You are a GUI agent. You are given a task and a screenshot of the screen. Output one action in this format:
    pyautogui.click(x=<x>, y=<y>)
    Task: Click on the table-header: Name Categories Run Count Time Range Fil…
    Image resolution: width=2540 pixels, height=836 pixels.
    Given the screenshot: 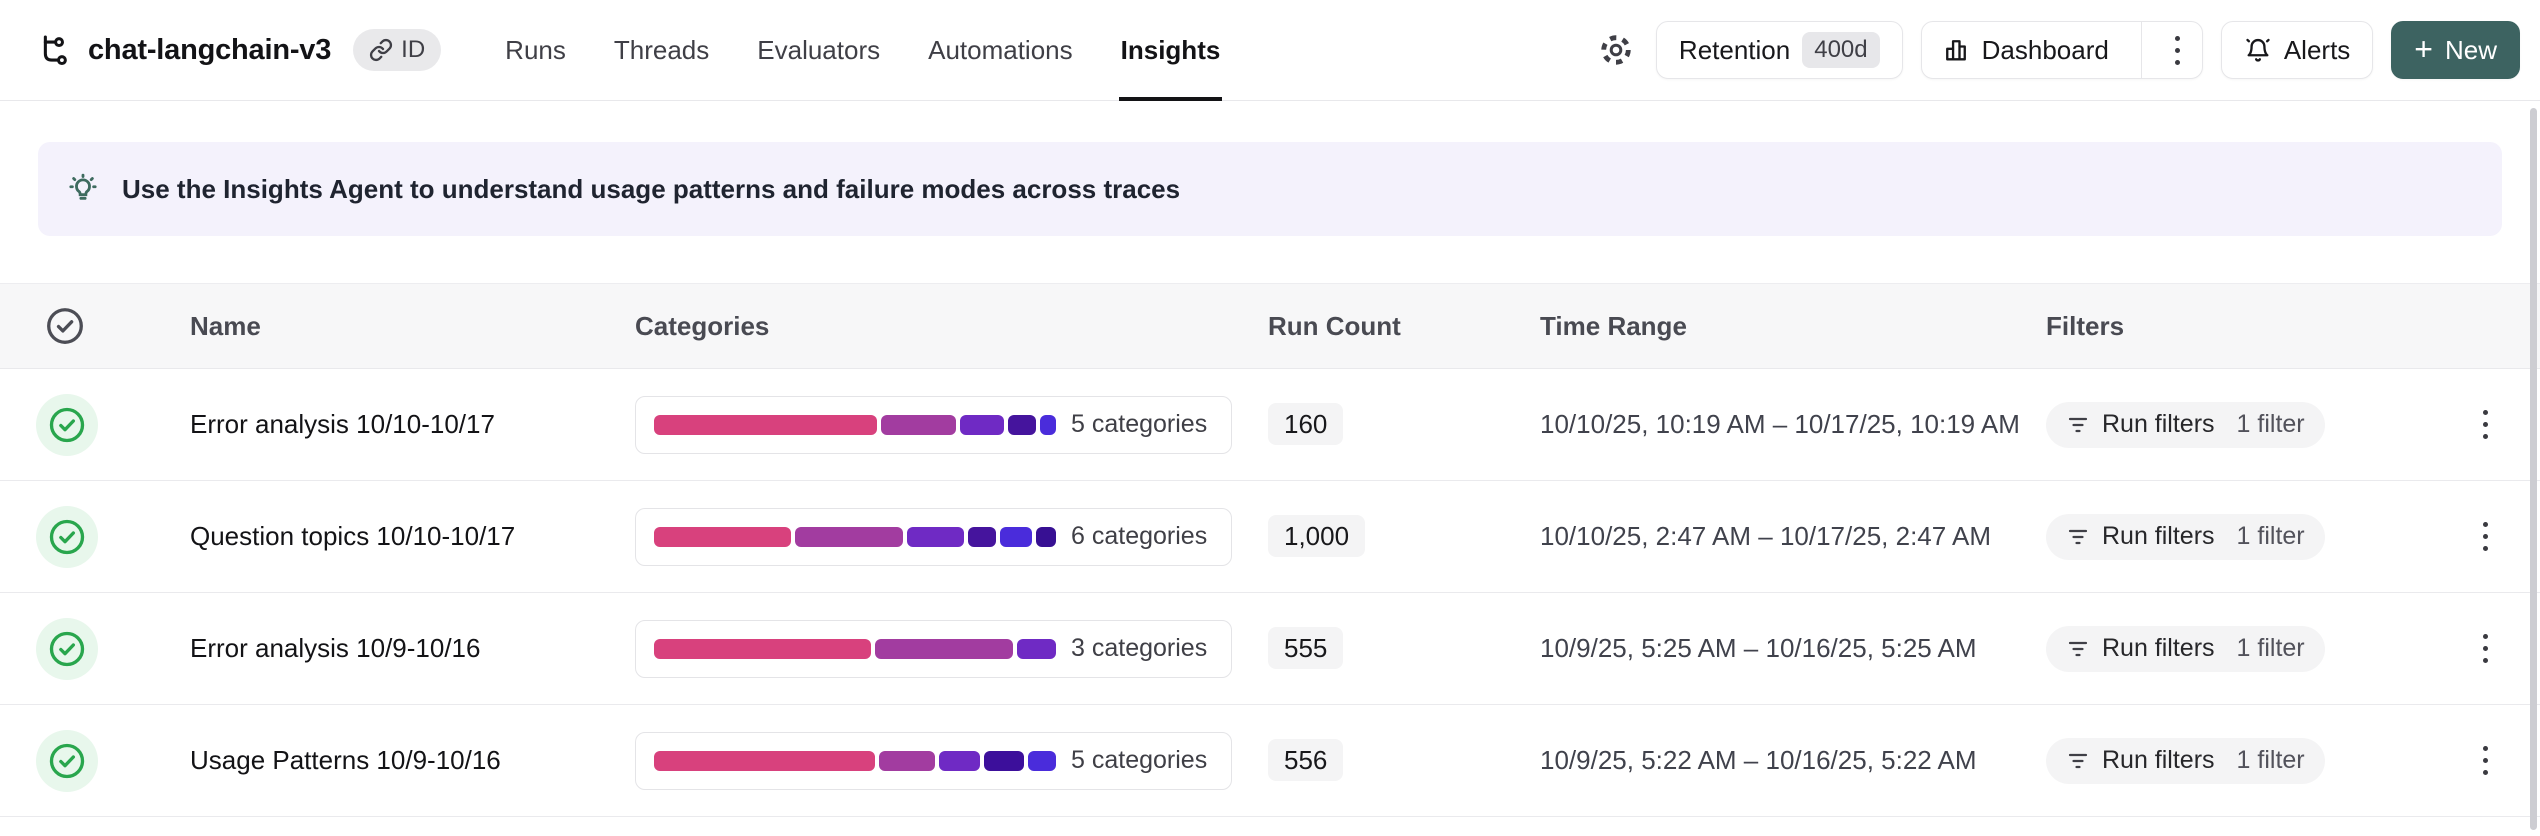 What is the action you would take?
    pyautogui.click(x=1270, y=326)
    